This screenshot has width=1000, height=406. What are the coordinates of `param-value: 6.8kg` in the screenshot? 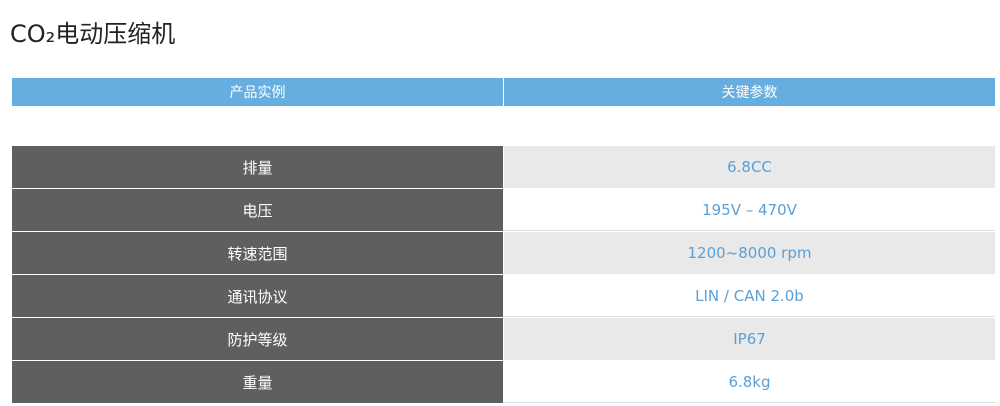 It's located at (749, 382).